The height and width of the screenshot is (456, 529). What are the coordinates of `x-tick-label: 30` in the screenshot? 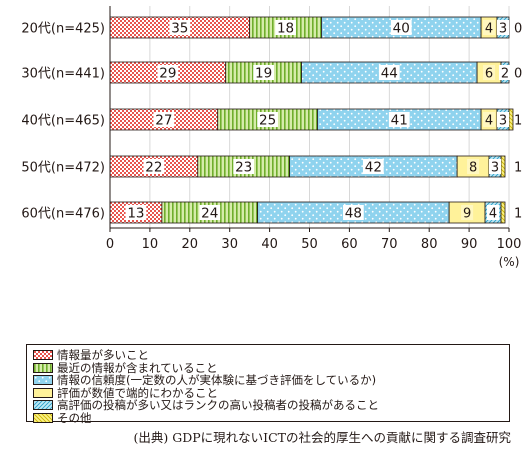 It's located at (229, 244).